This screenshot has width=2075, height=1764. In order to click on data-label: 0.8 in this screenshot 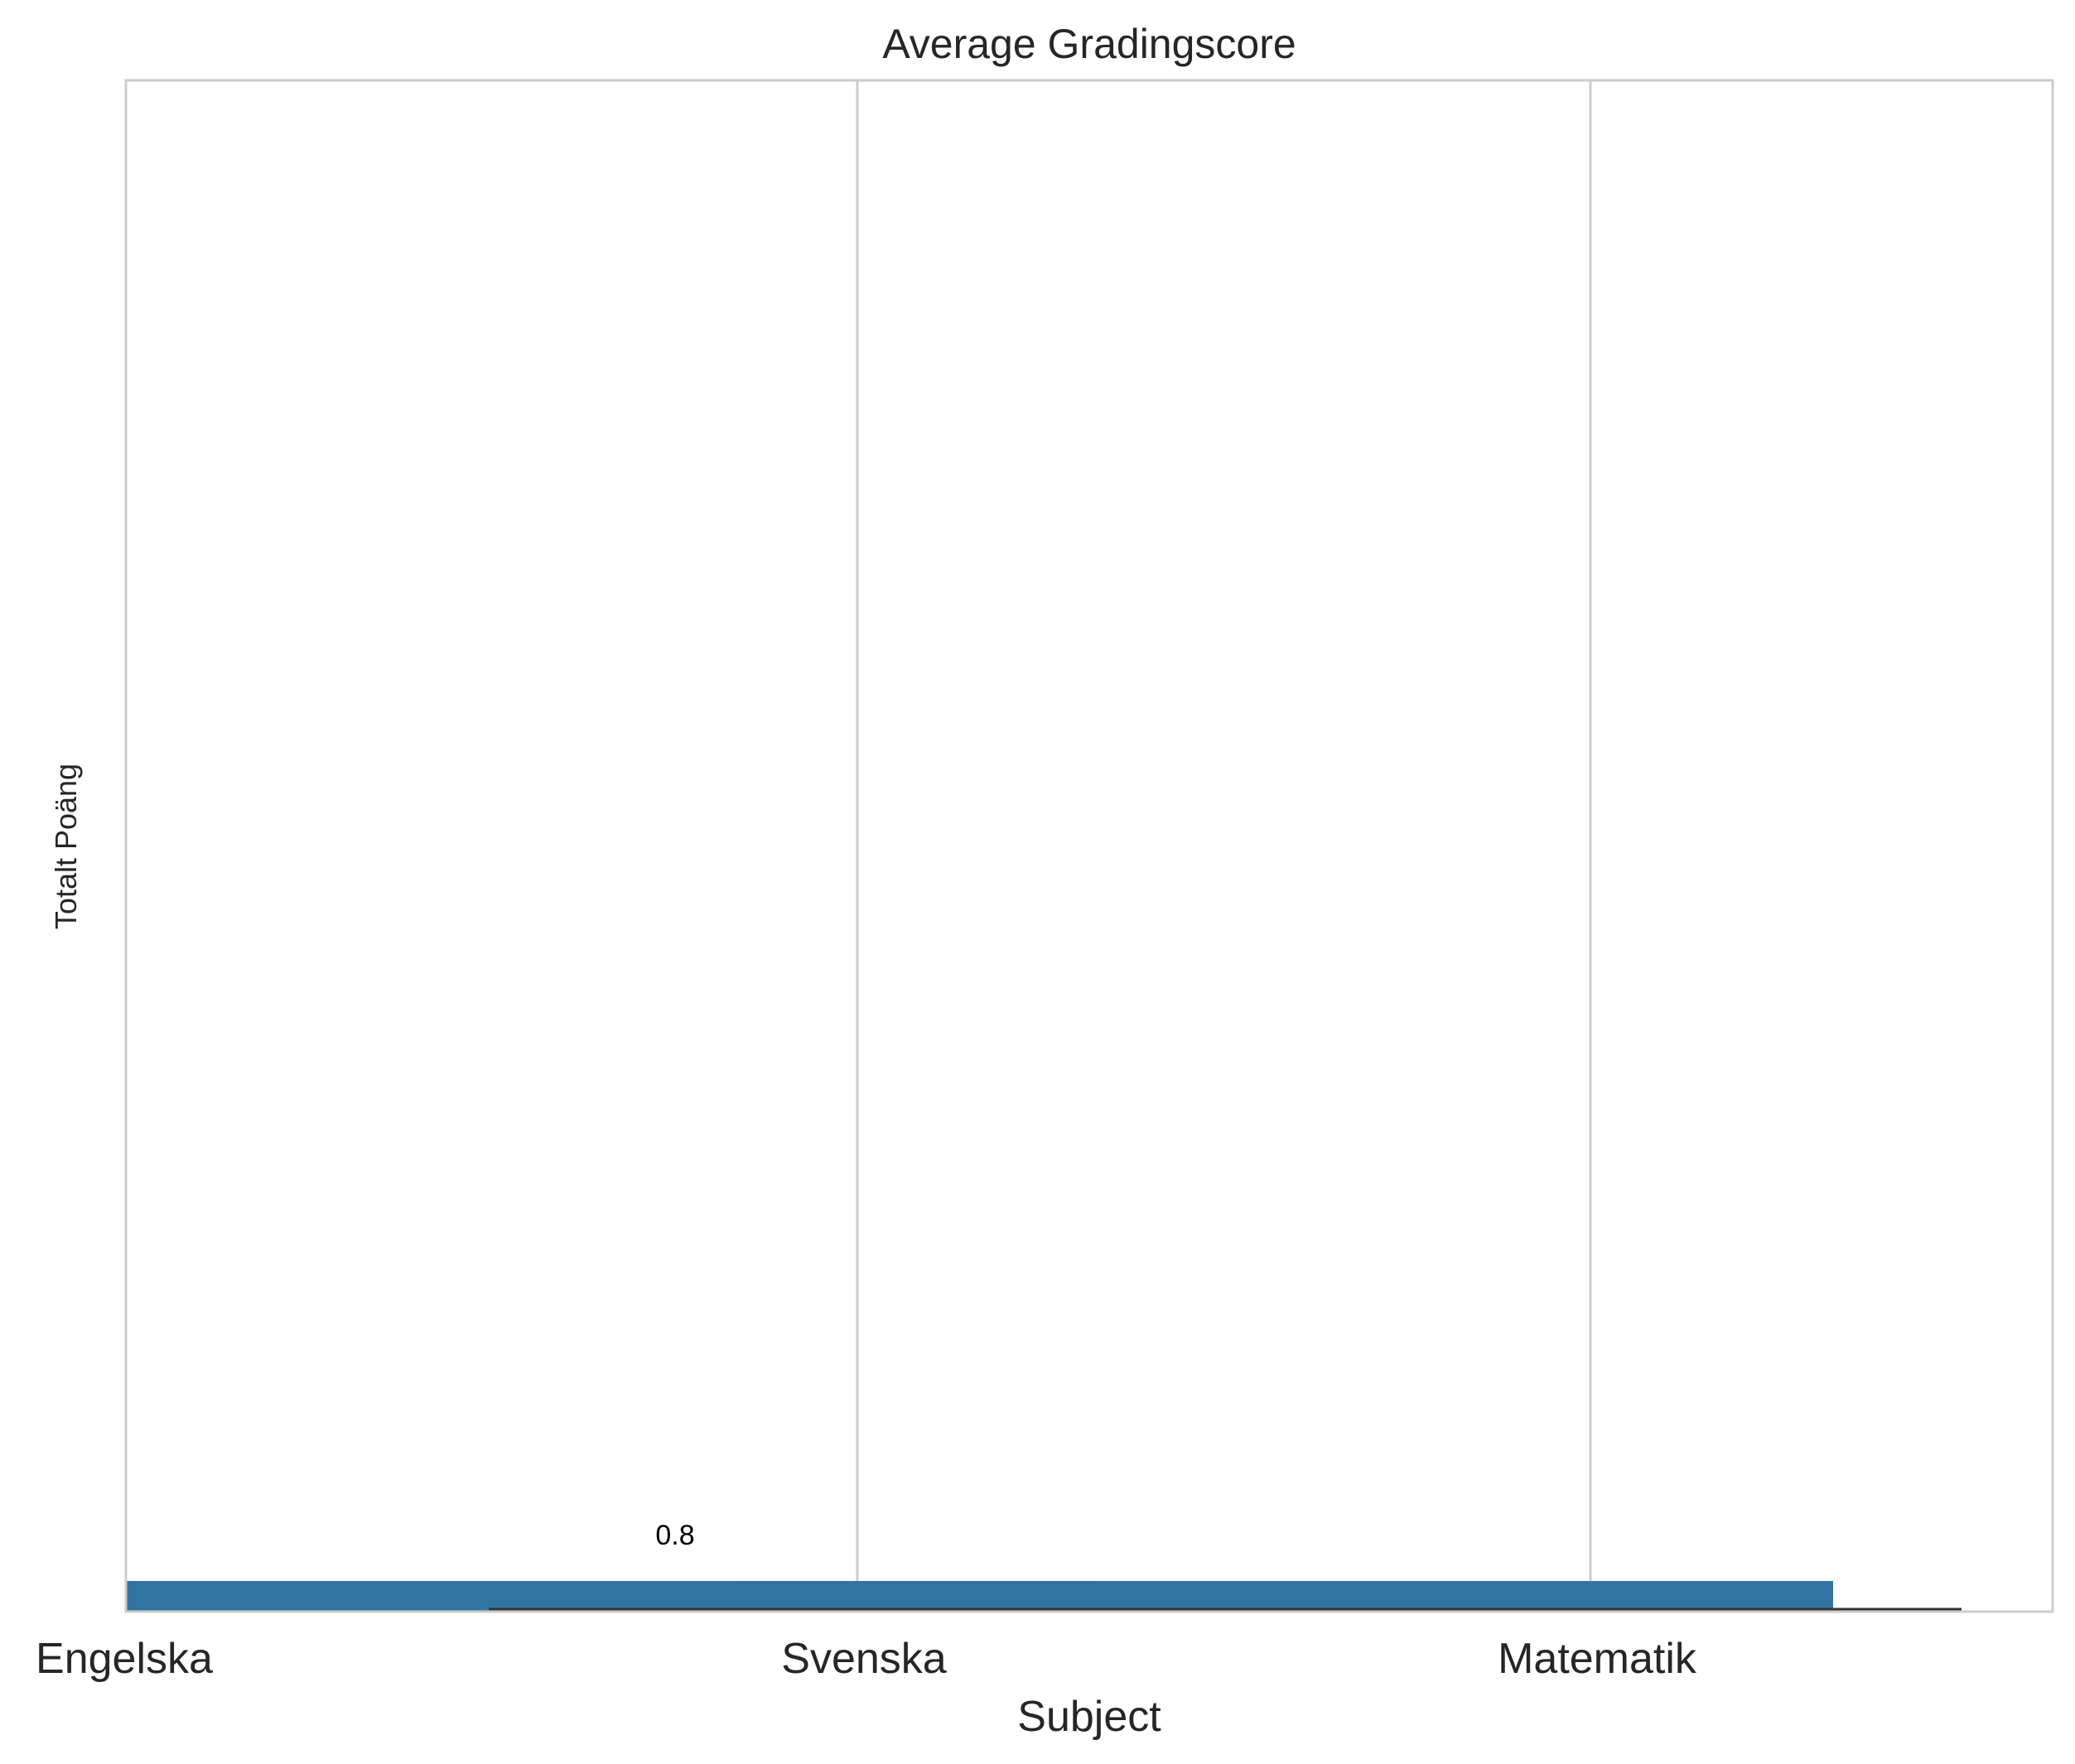, I will do `click(674, 1535)`.